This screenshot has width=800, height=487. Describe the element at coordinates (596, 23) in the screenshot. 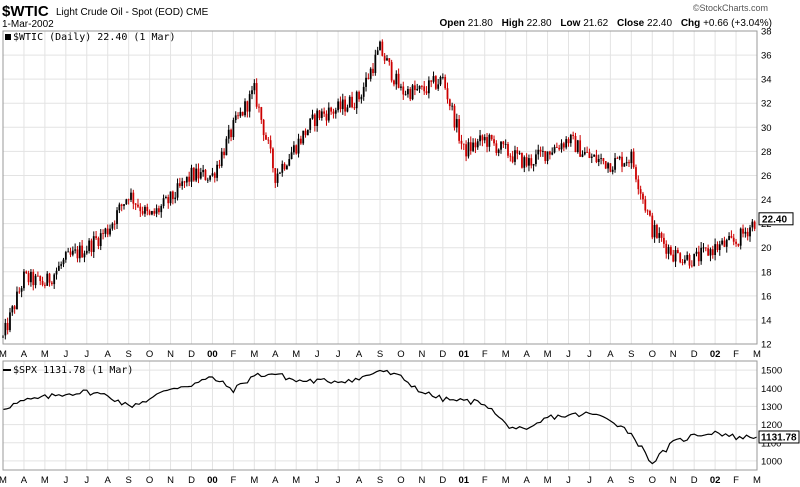

I see `low-value: 21.62` at that location.